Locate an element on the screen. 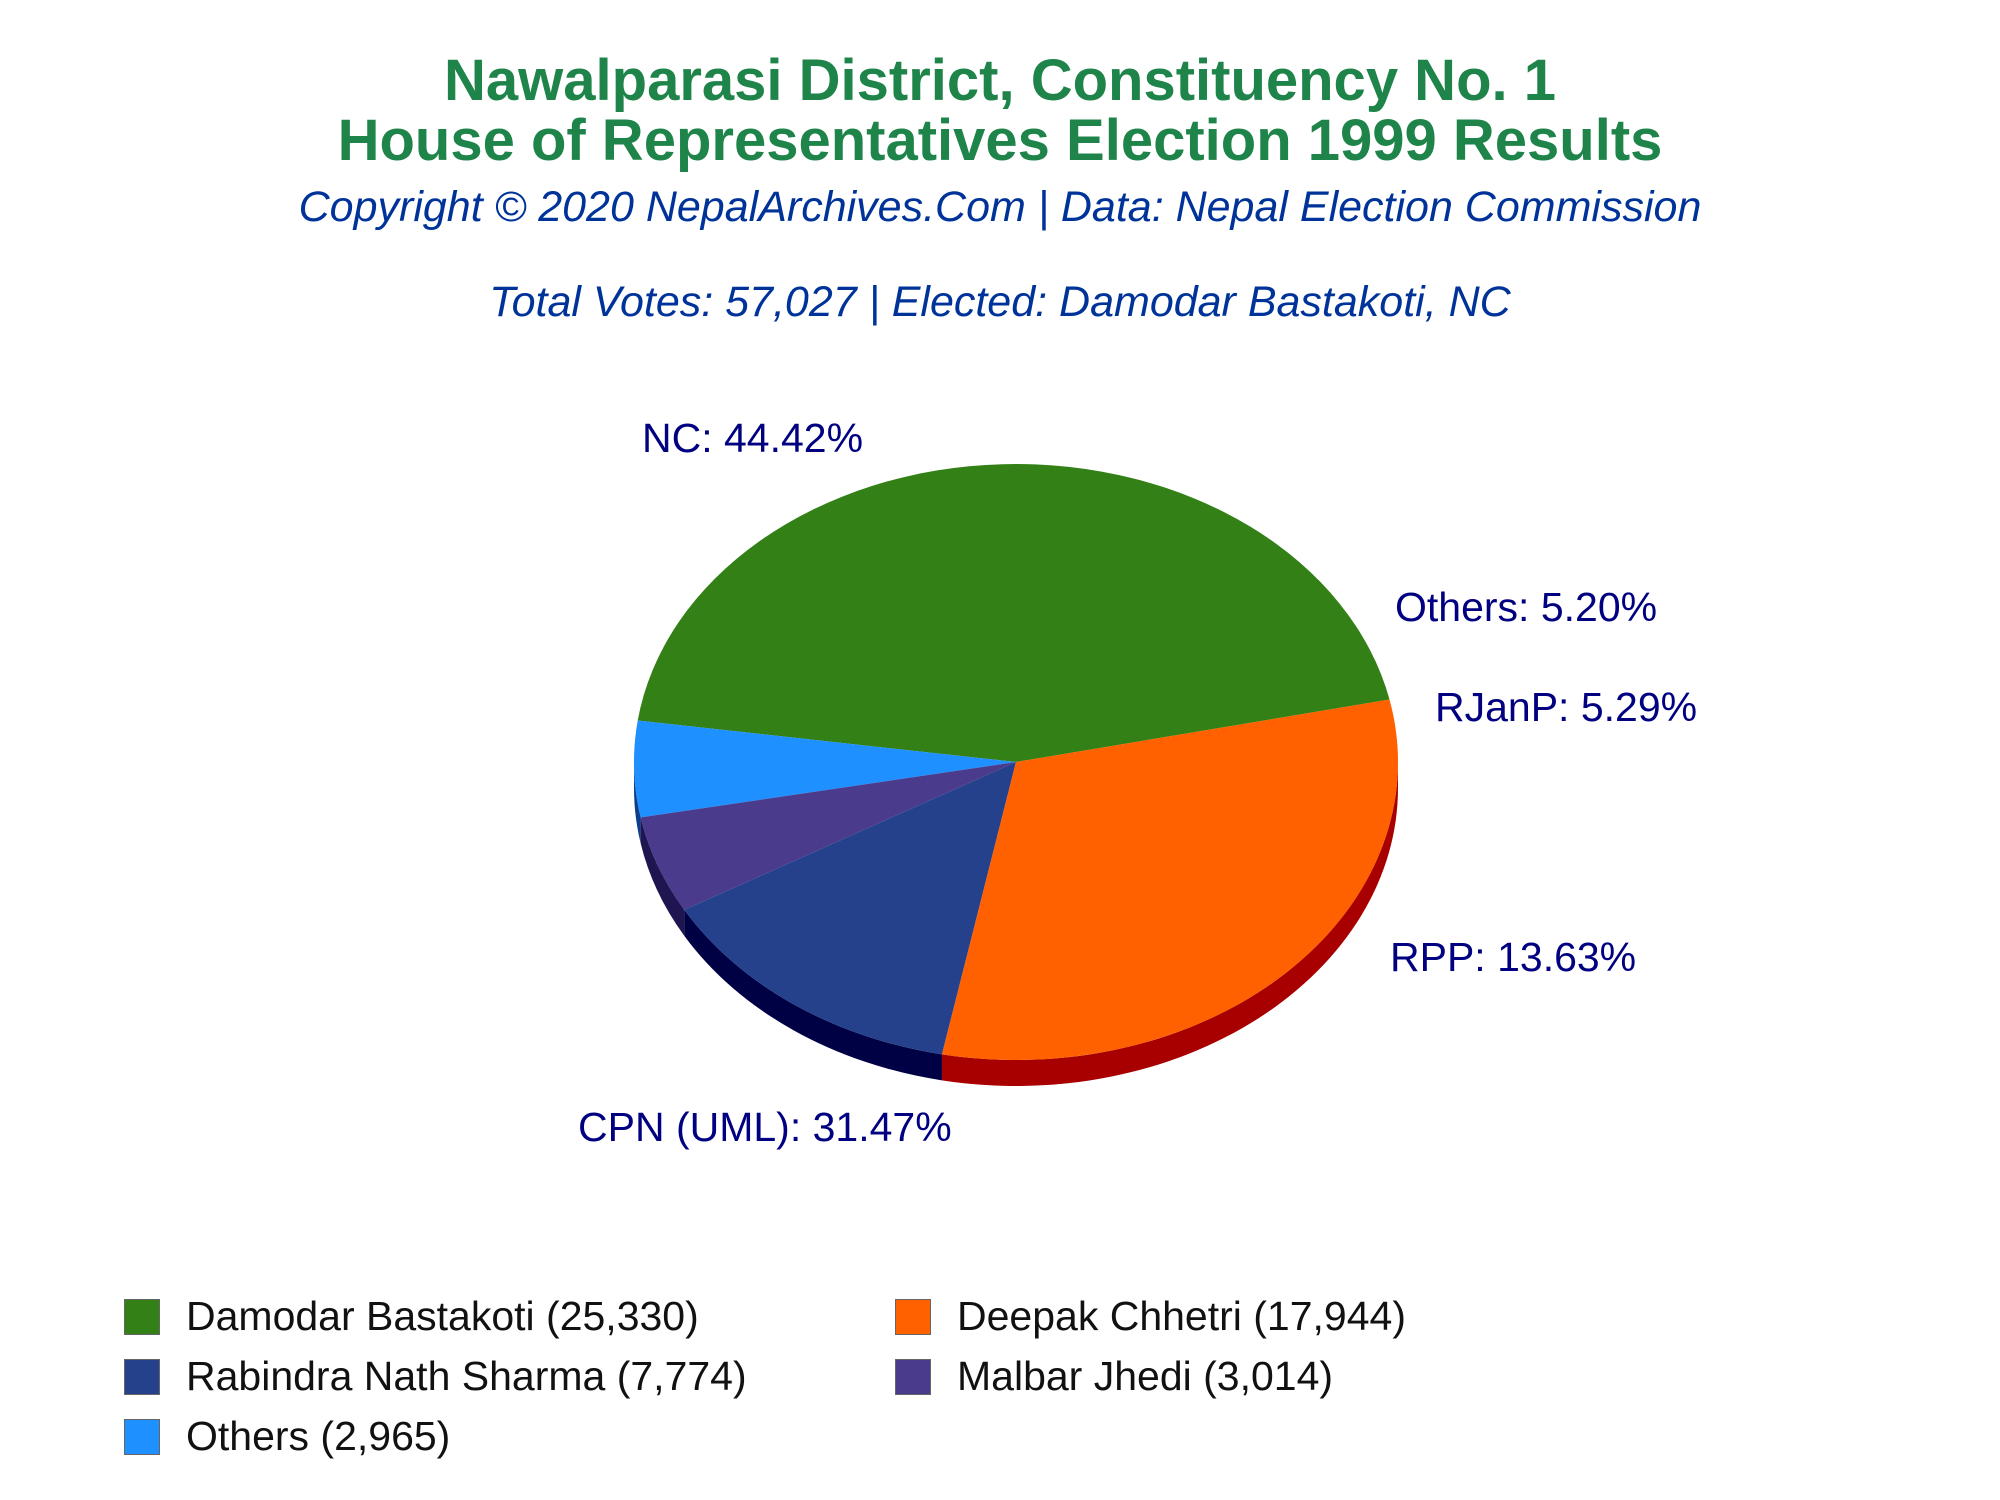 The image size is (2000, 1500). pie-slice-others is located at coordinates (824, 769).